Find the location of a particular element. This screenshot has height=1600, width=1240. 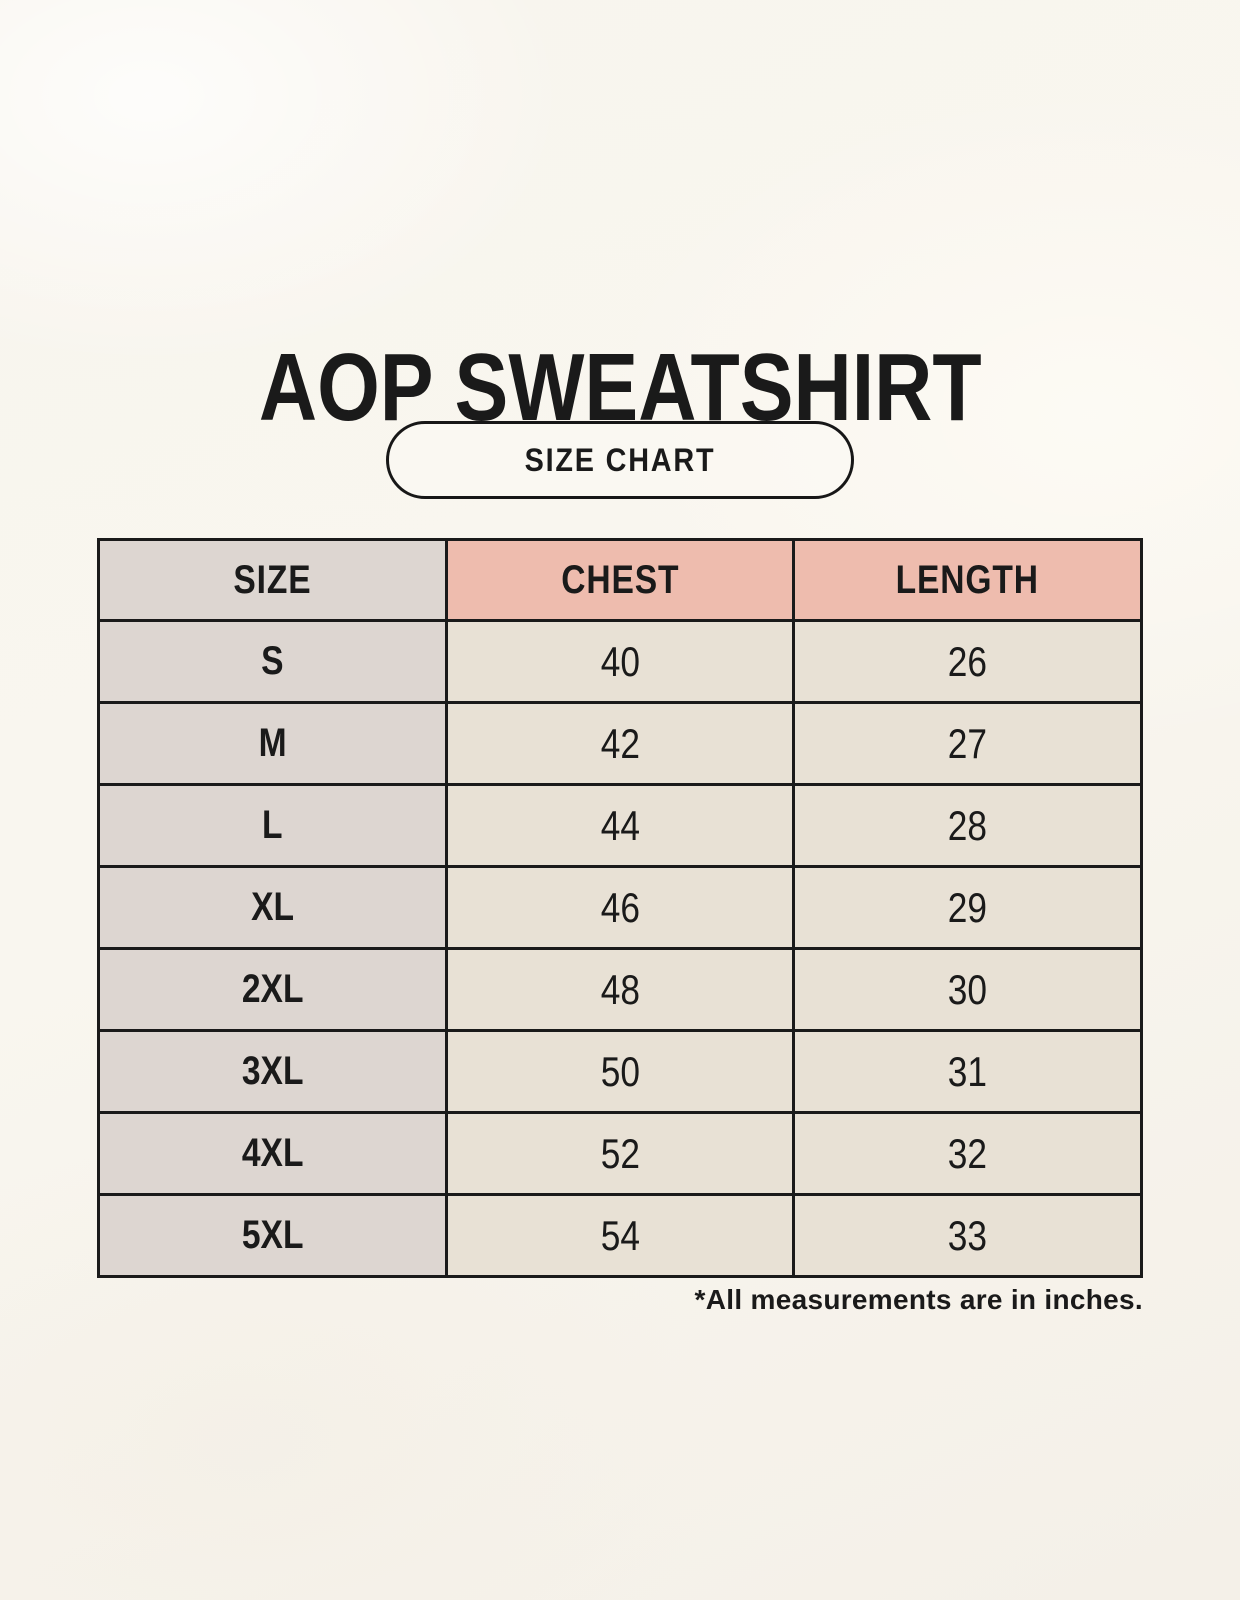

column-header-size-label: SIZE is located at coordinates (272, 579).